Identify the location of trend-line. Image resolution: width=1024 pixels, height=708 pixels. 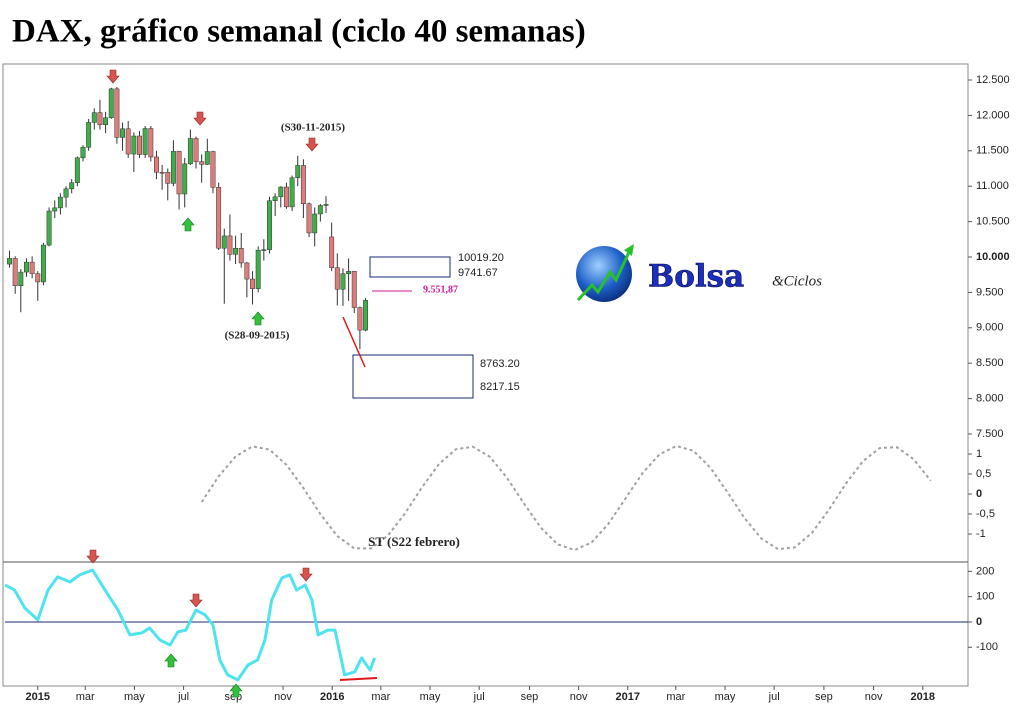
(354, 342).